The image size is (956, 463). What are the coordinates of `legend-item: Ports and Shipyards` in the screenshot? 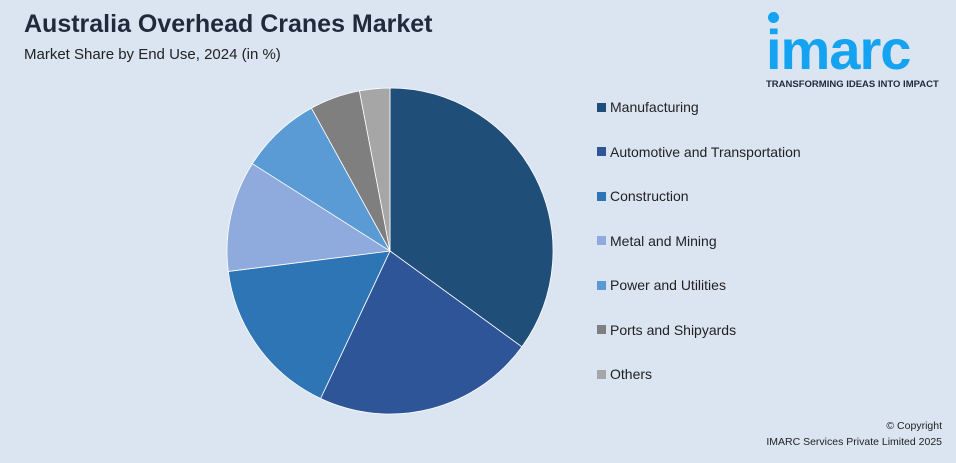 It's located at (666, 330).